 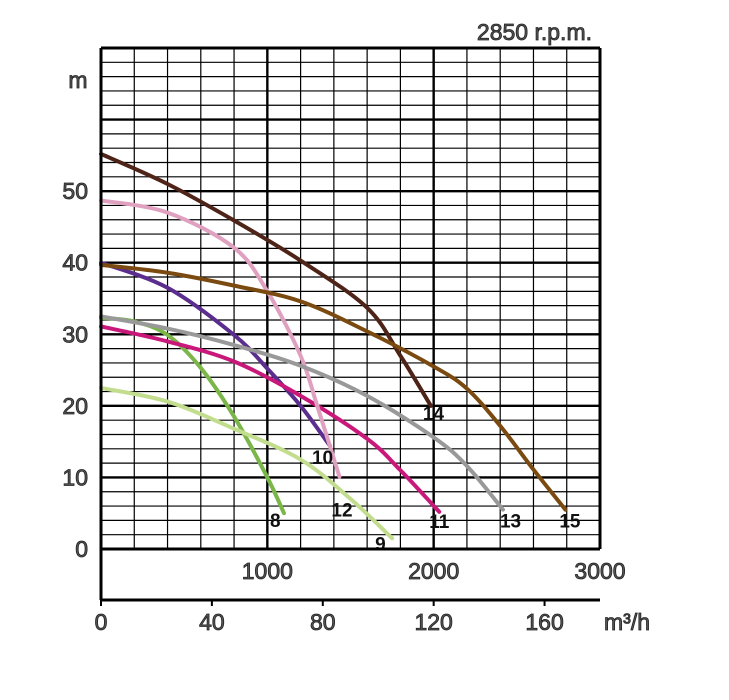 I want to click on y-tick-label: 40, so click(x=75, y=263).